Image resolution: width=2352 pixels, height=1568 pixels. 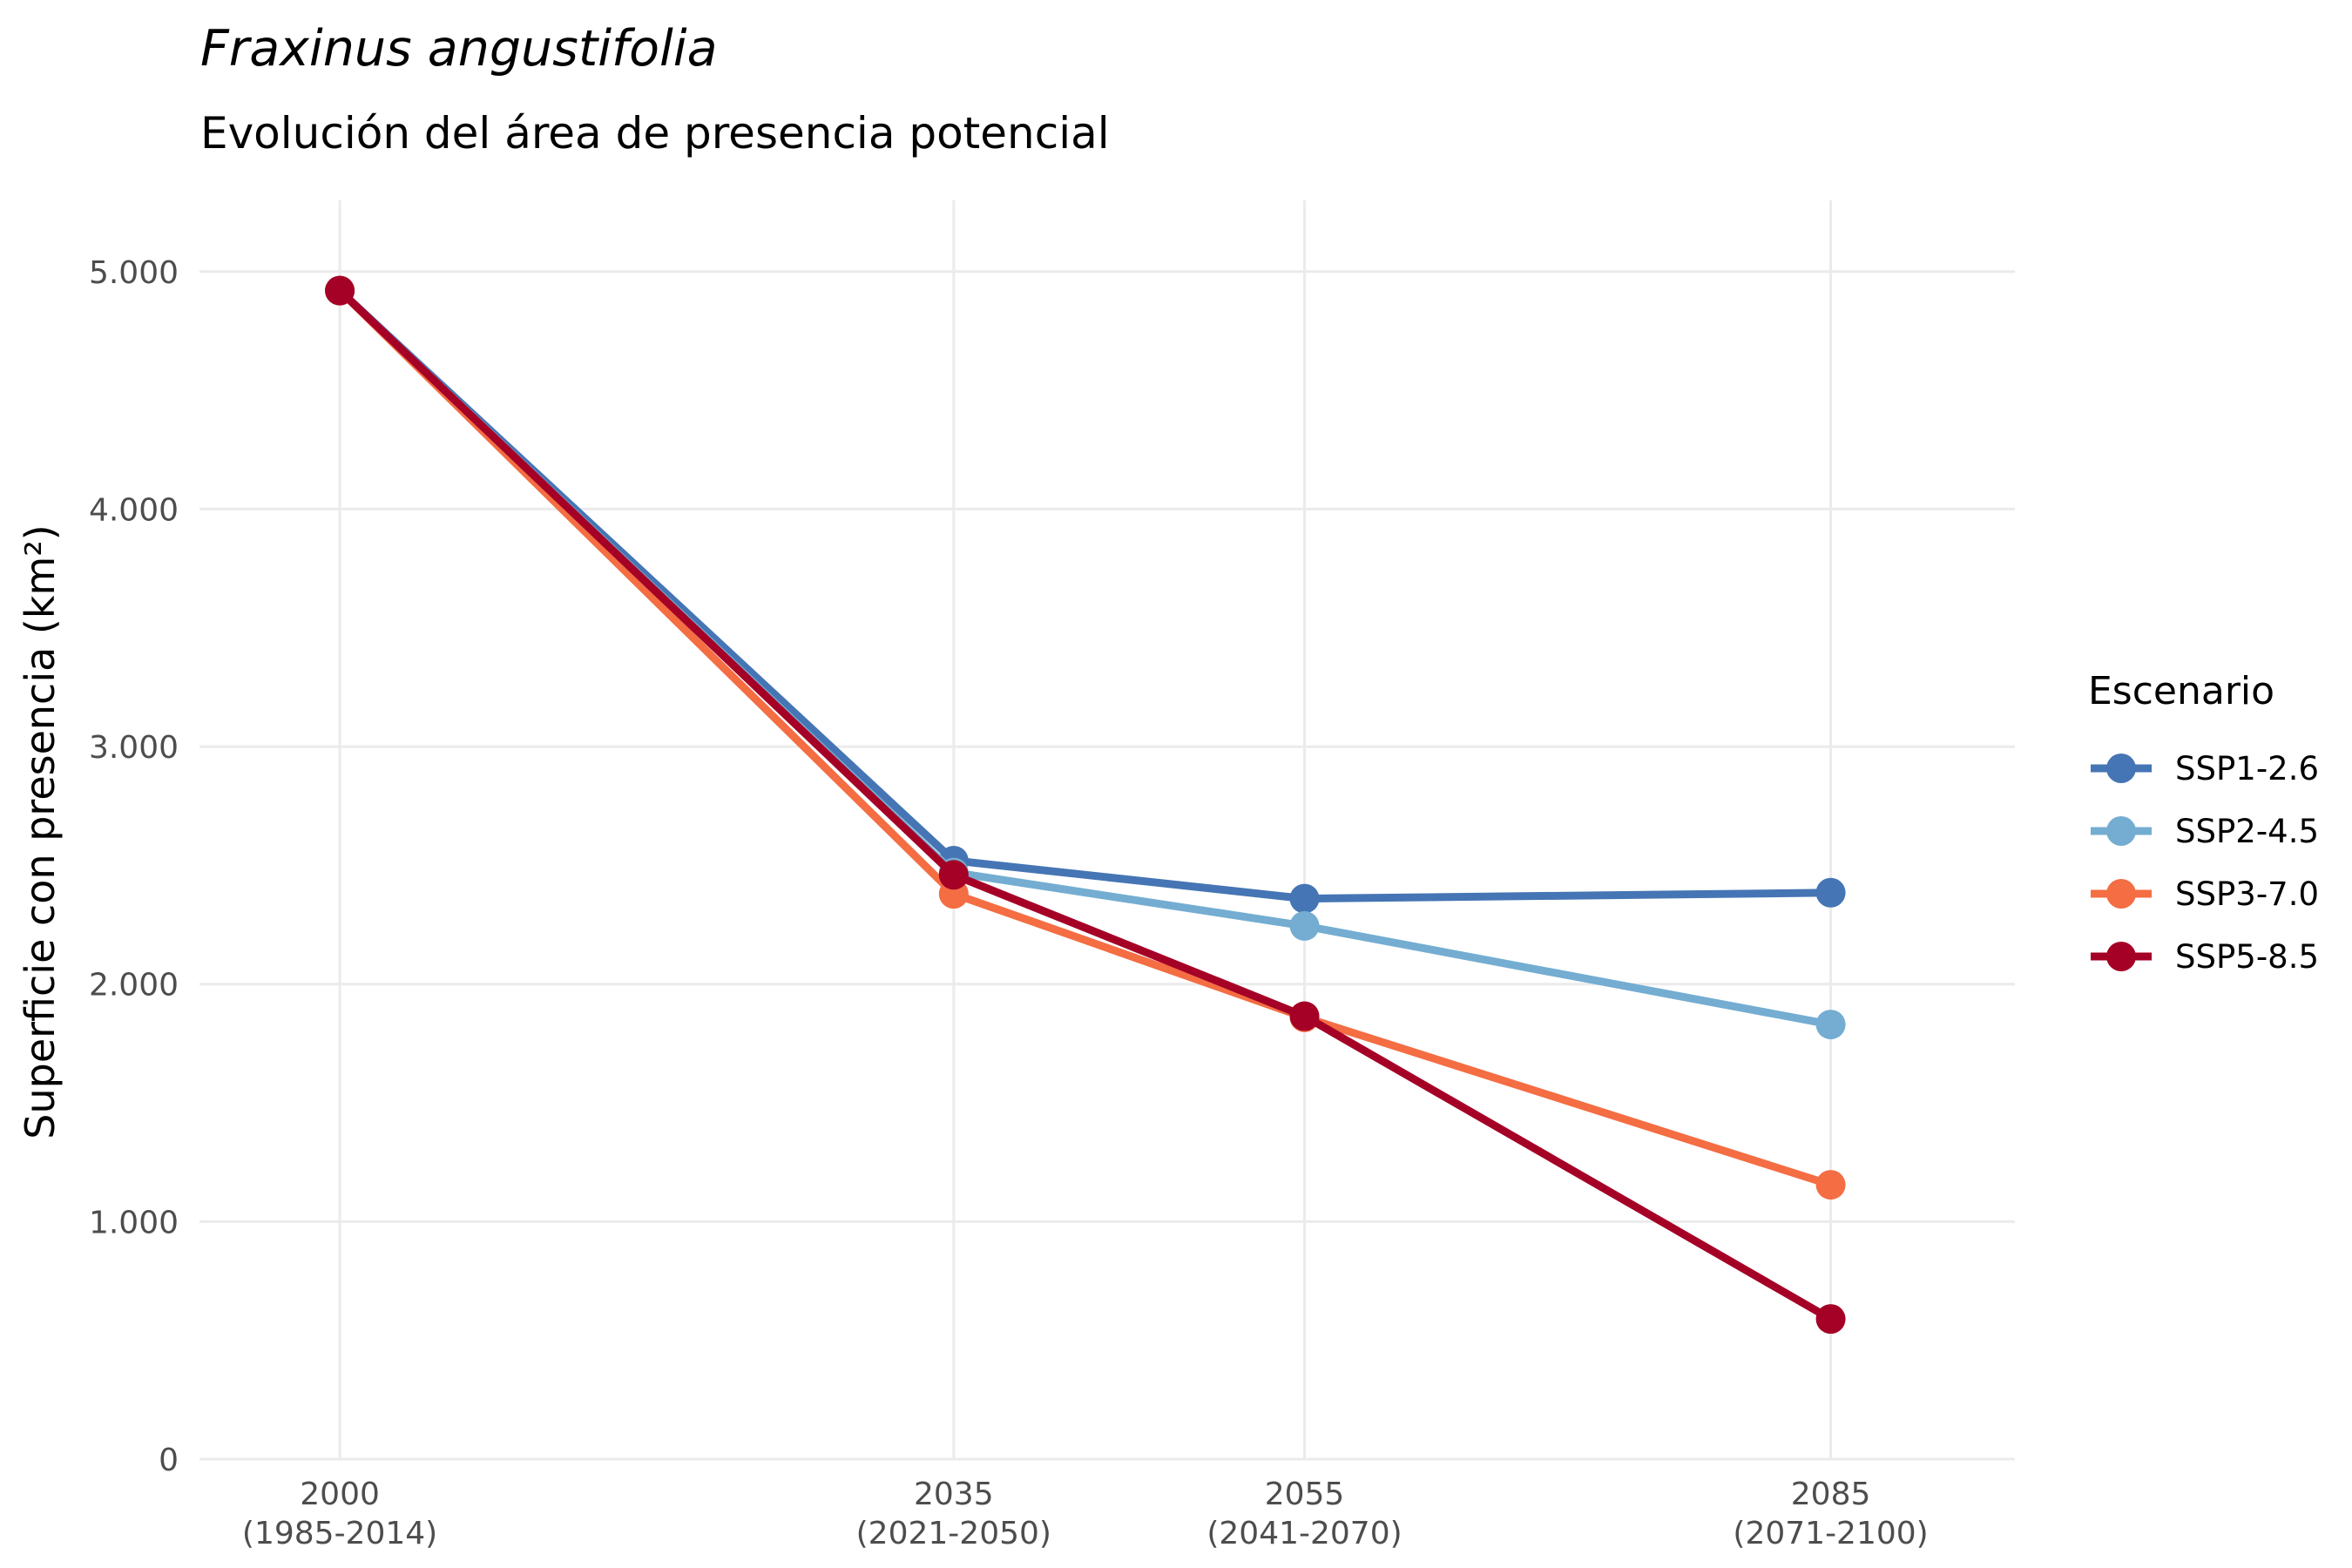 I want to click on legend-item: SSP1-2.6, so click(x=2205, y=768).